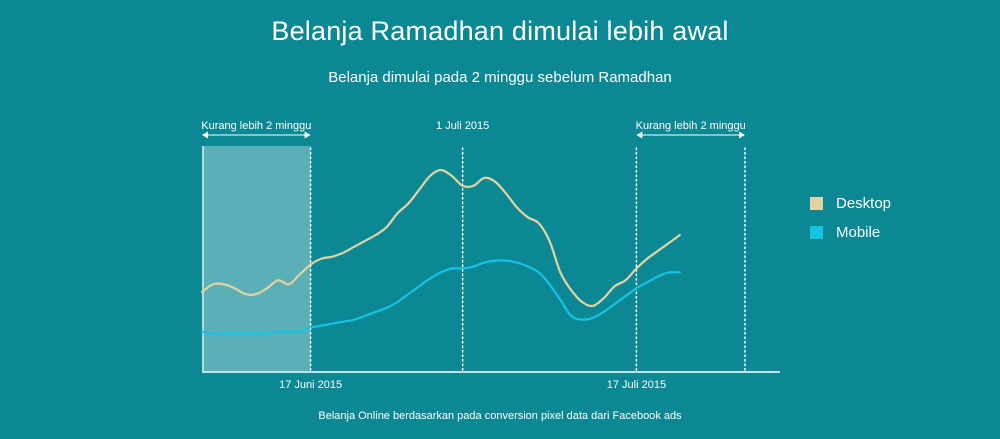  Describe the element at coordinates (440, 297) in the screenshot. I see `series-line-mobile` at that location.